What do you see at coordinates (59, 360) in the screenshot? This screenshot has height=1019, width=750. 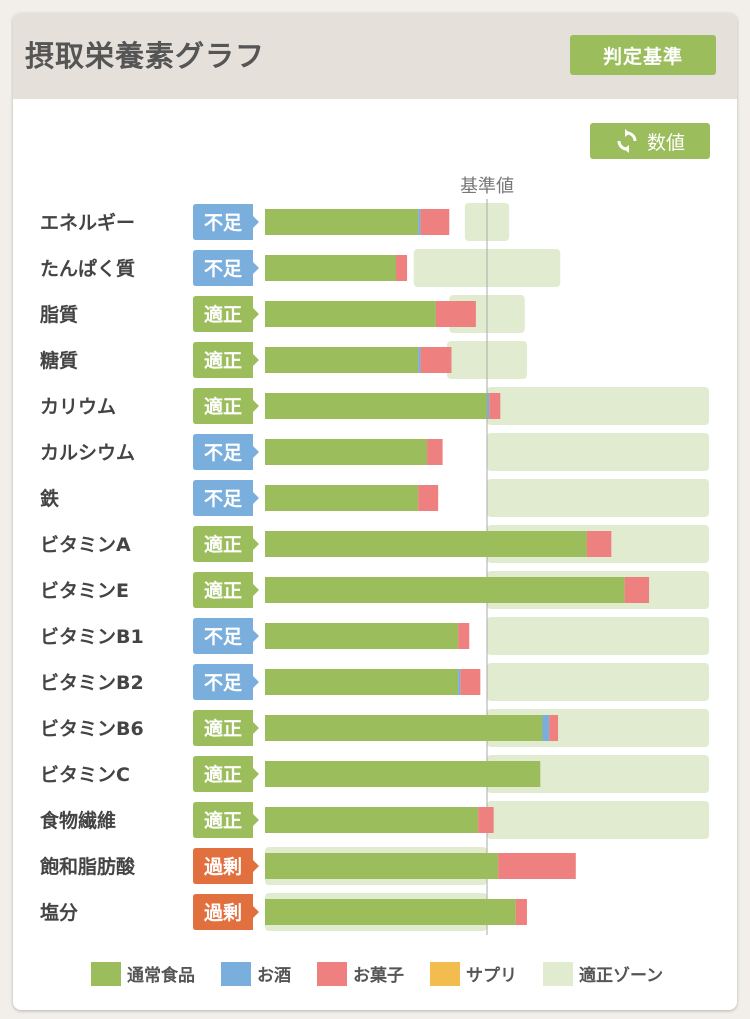 I see `category-label: 糖質` at bounding box center [59, 360].